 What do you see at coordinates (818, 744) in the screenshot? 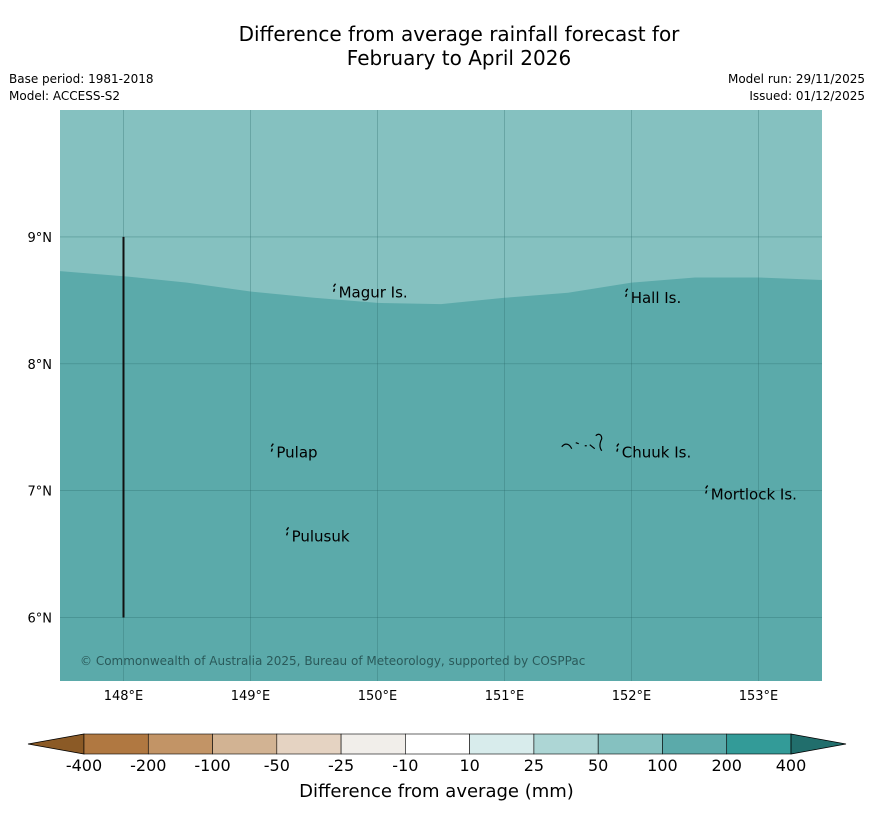
I see `colorbar-extend-high` at bounding box center [818, 744].